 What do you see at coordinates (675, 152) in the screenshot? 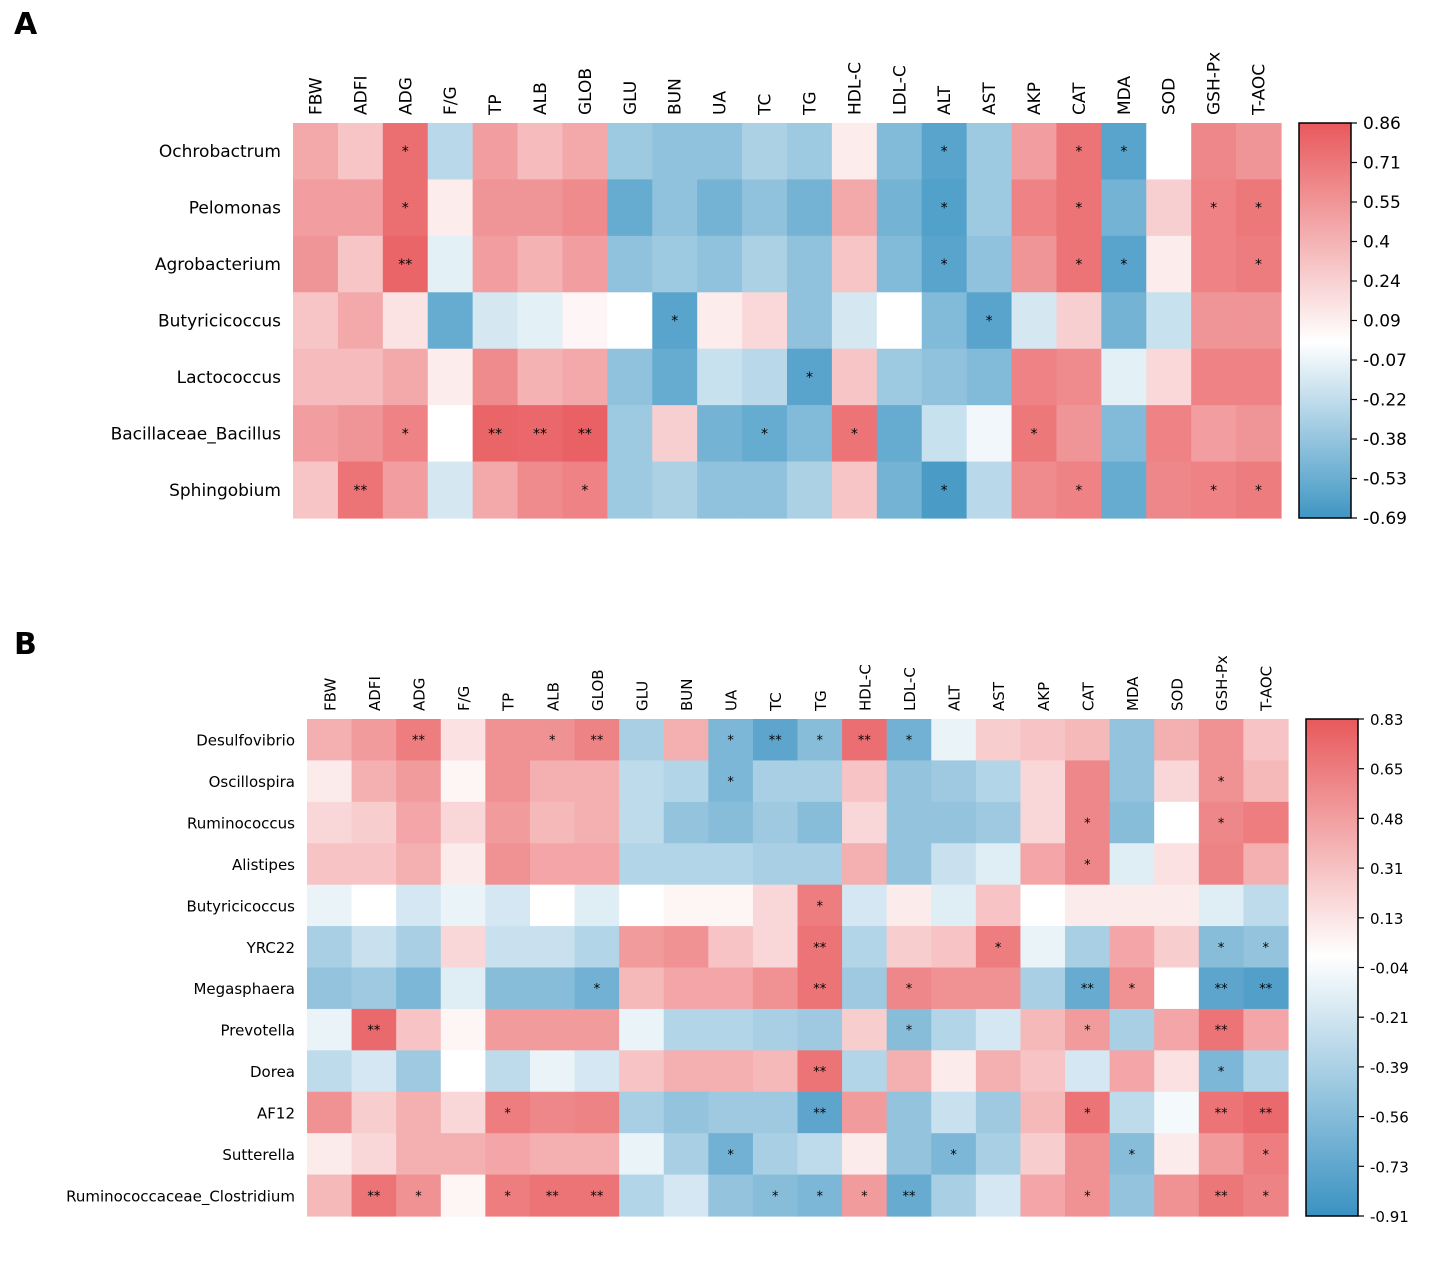
I see `heatmap-cell-a-r0-c8` at bounding box center [675, 152].